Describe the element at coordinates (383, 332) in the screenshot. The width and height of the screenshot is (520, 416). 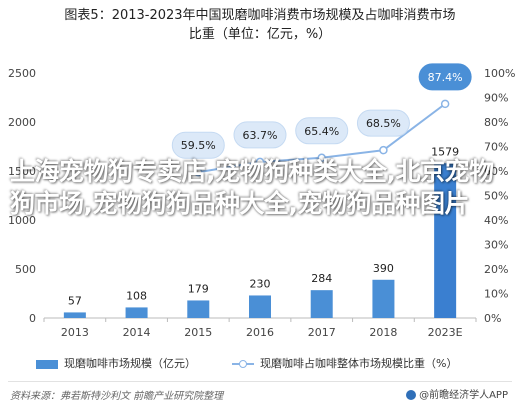
I see `x-tick-label: 2018` at that location.